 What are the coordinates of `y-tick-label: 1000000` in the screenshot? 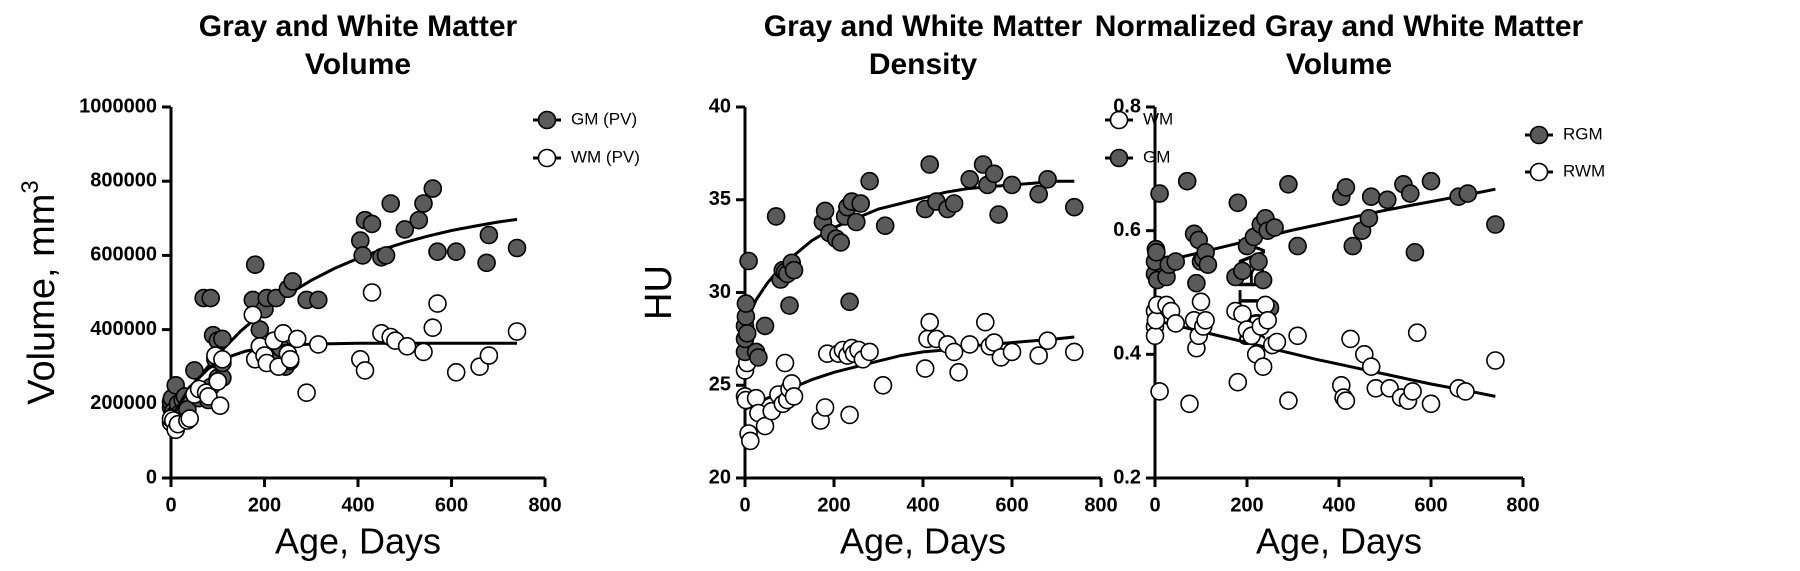 It's located at (118, 106).